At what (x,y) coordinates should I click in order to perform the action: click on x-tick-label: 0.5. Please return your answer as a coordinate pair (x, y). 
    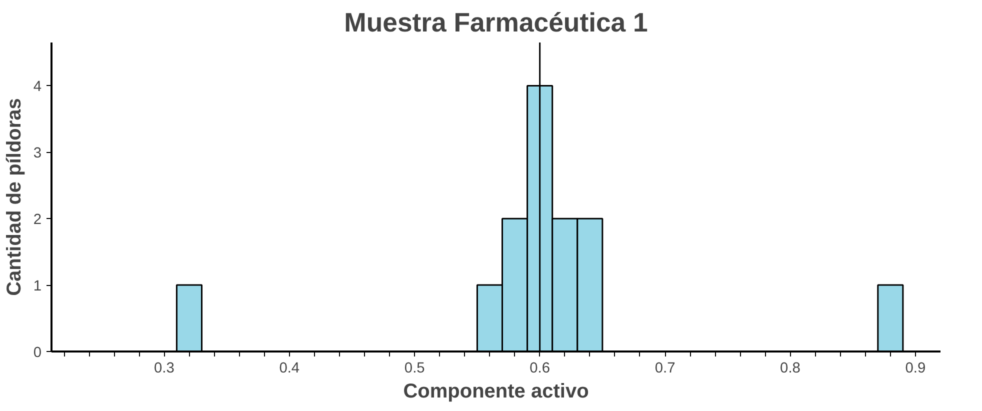
    Looking at the image, I should click on (414, 368).